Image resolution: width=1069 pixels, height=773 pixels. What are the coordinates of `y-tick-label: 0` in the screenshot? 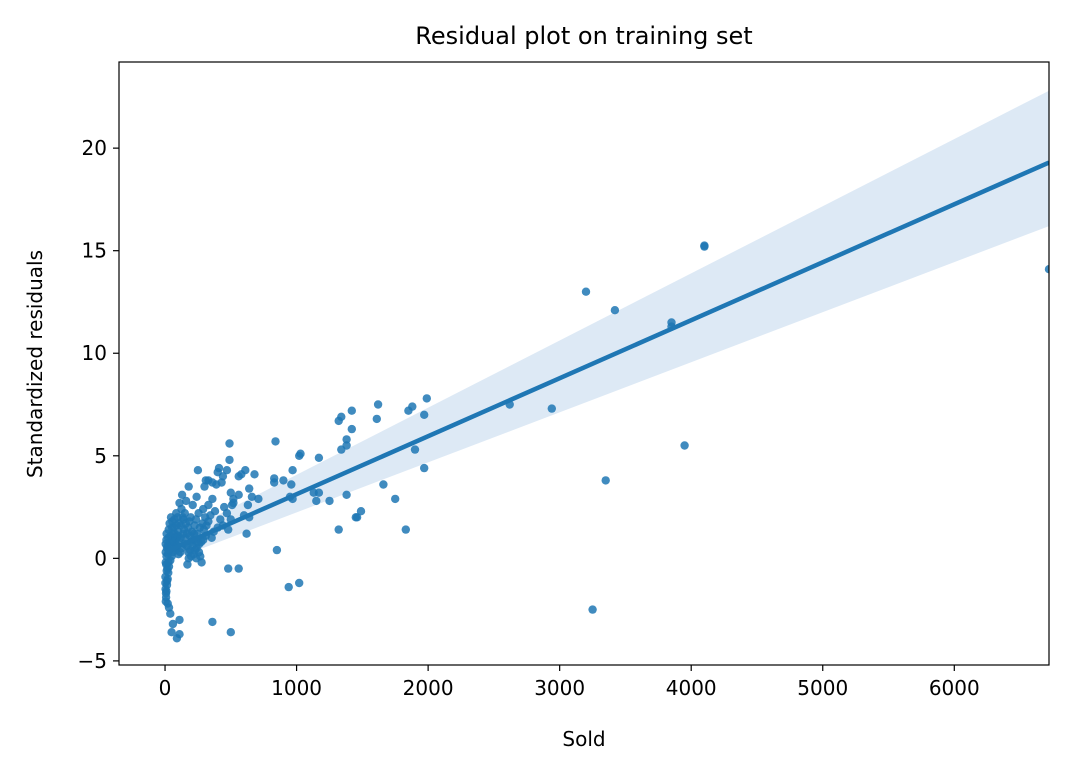 It's located at (100, 558).